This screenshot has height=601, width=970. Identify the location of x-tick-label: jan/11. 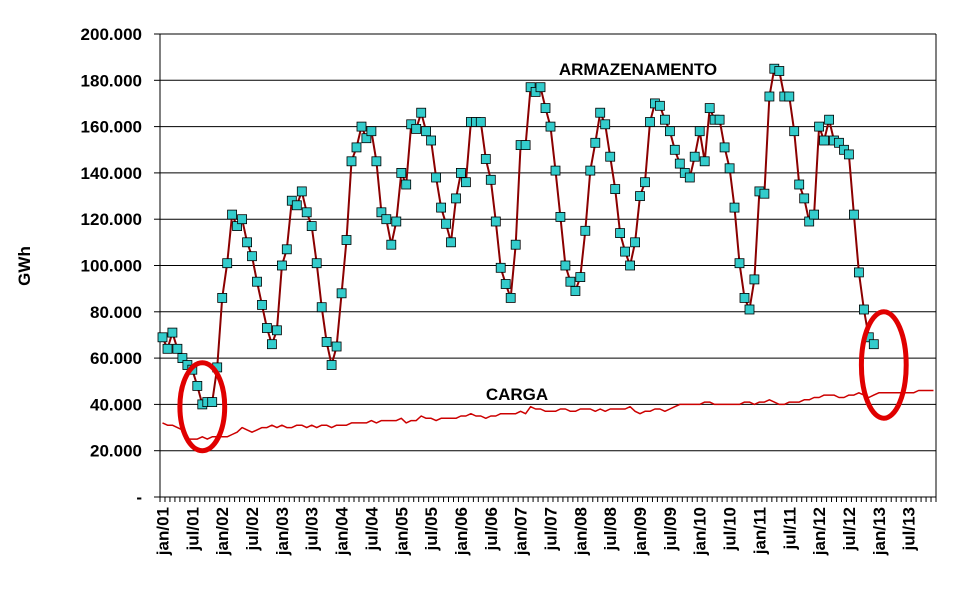
(759, 531).